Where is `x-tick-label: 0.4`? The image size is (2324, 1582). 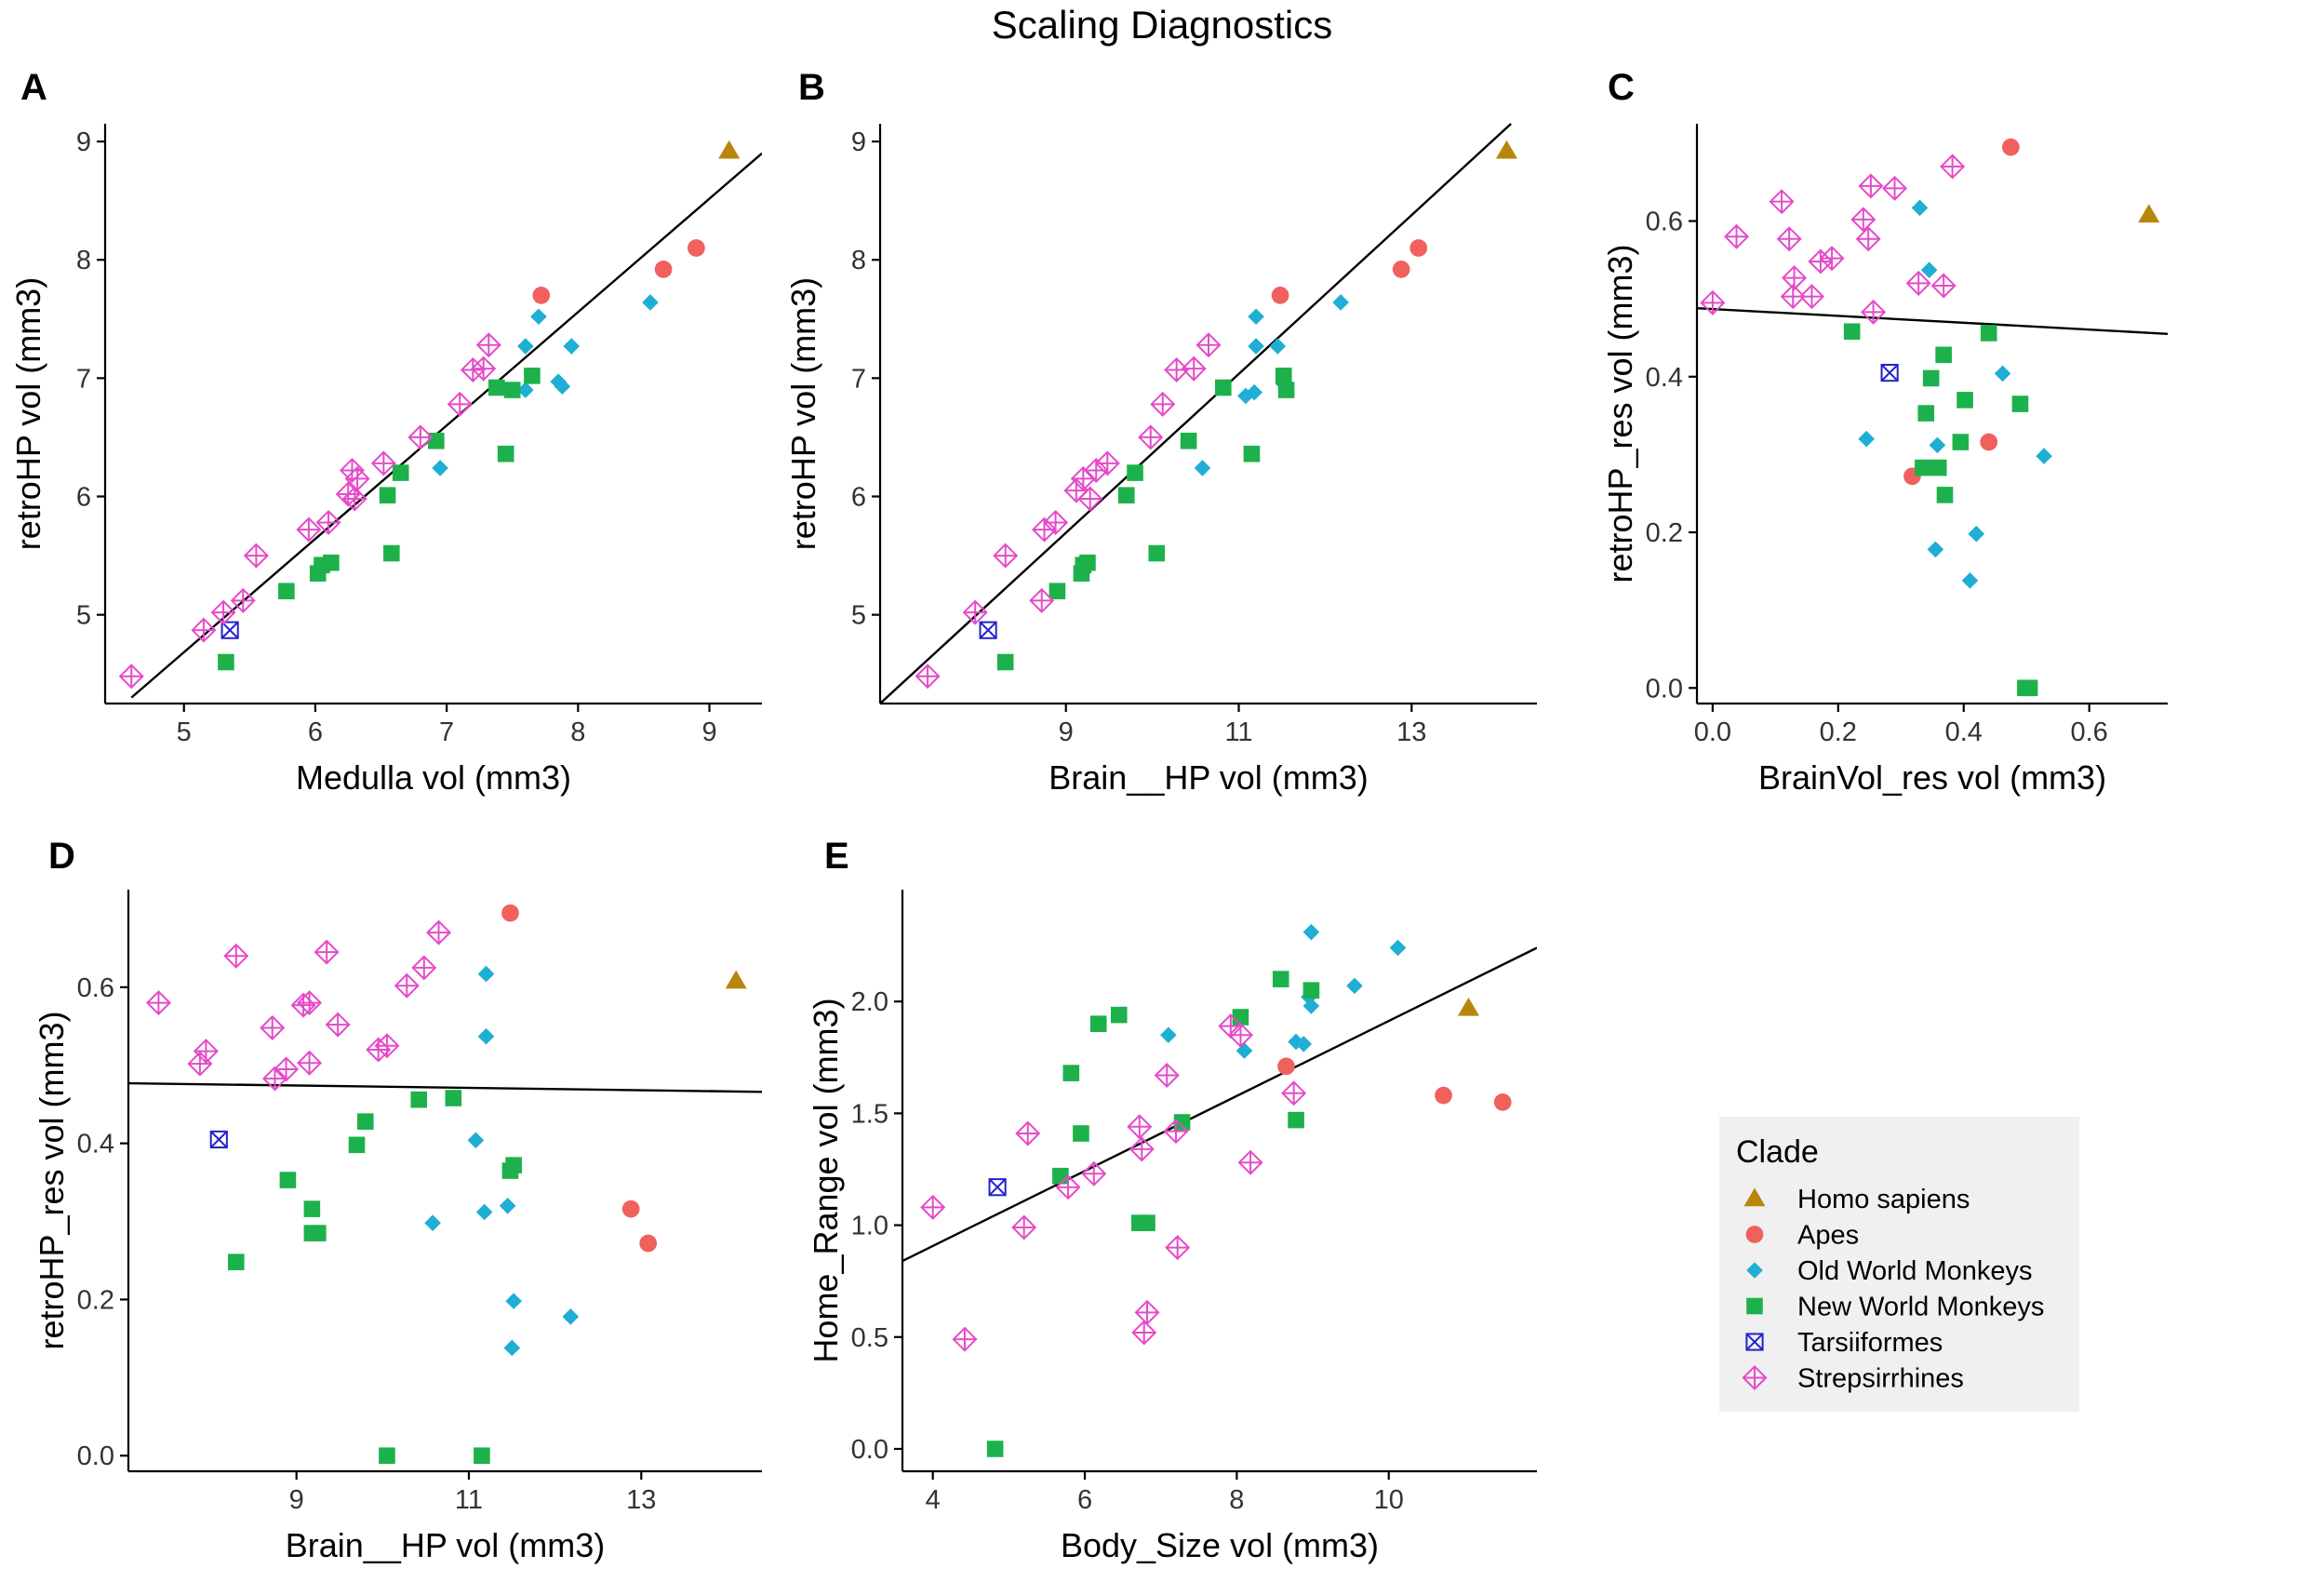 x-tick-label: 0.4 is located at coordinates (1964, 732).